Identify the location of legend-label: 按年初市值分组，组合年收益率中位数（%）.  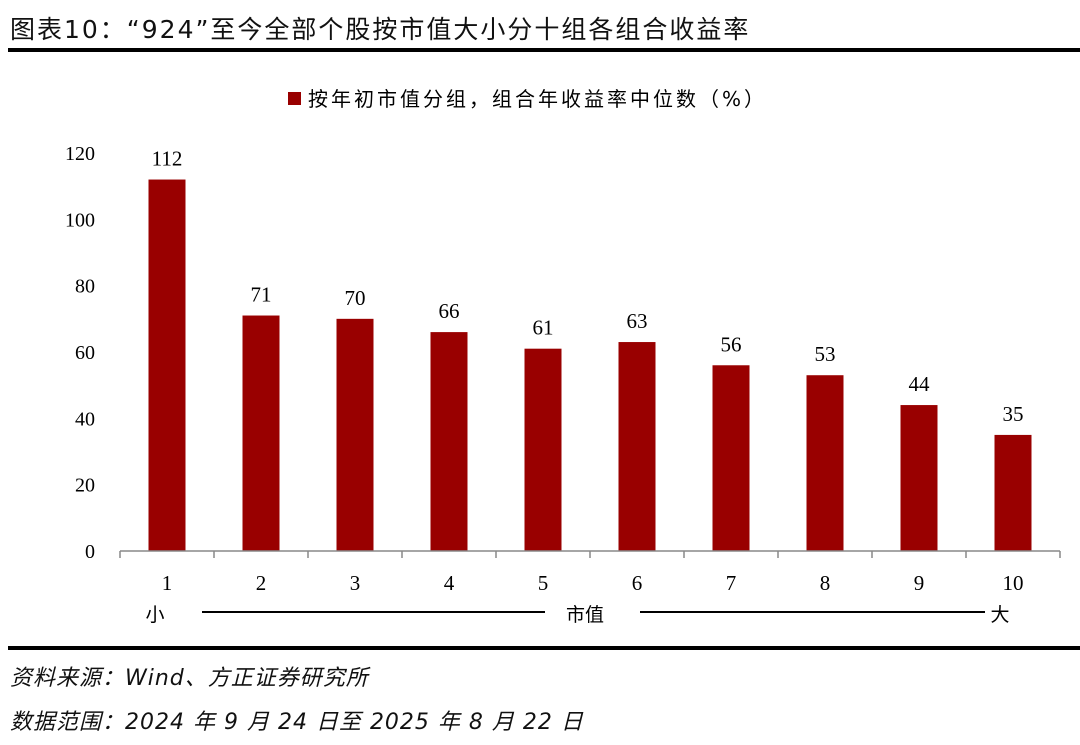
(537, 99).